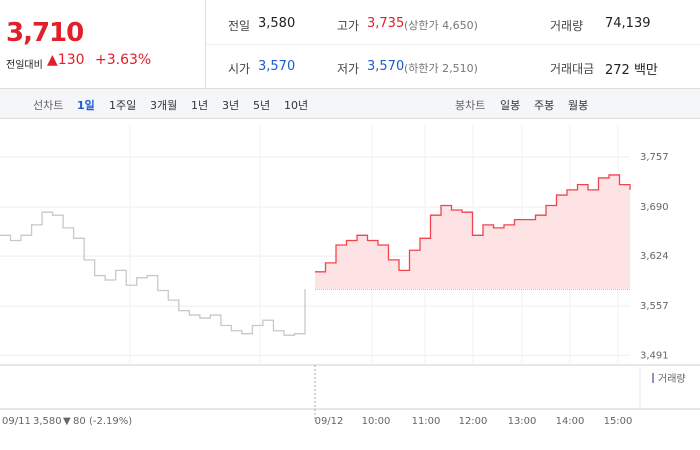 The height and width of the screenshot is (450, 700). What do you see at coordinates (86, 105) in the screenshot?
I see `period-tab: 1일` at bounding box center [86, 105].